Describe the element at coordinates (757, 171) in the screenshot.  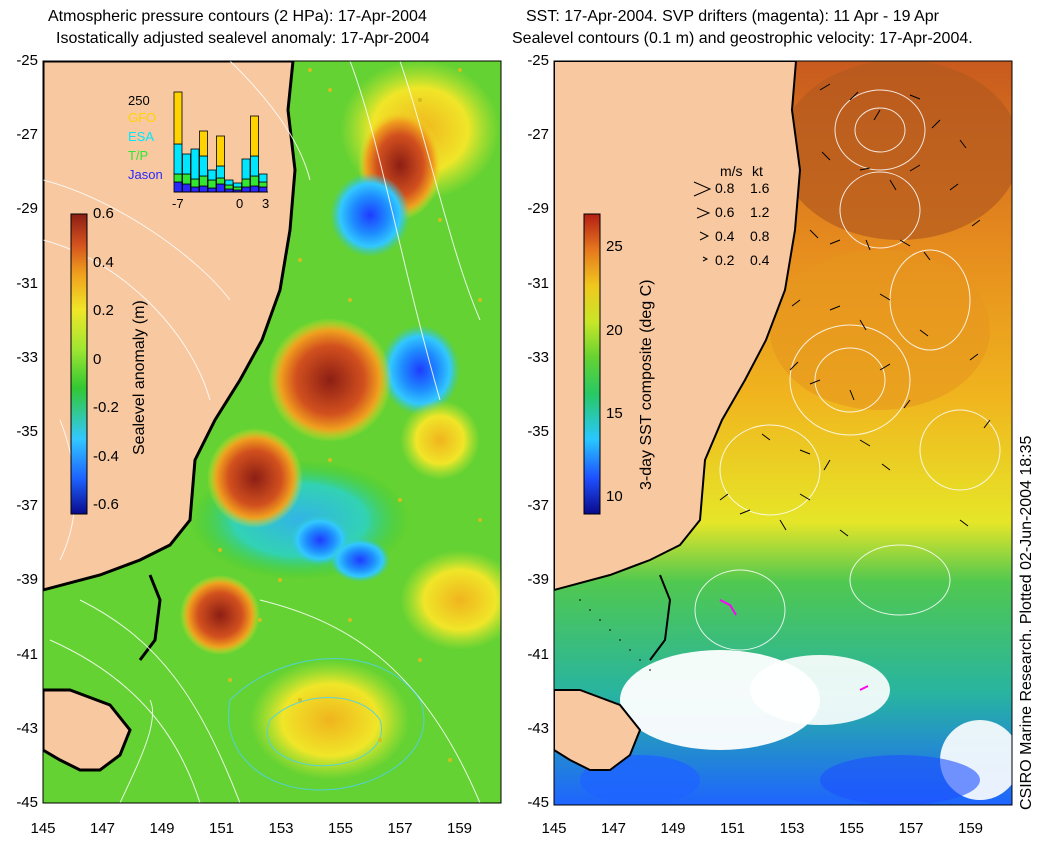
I see `velocity-header-kt: kt` at that location.